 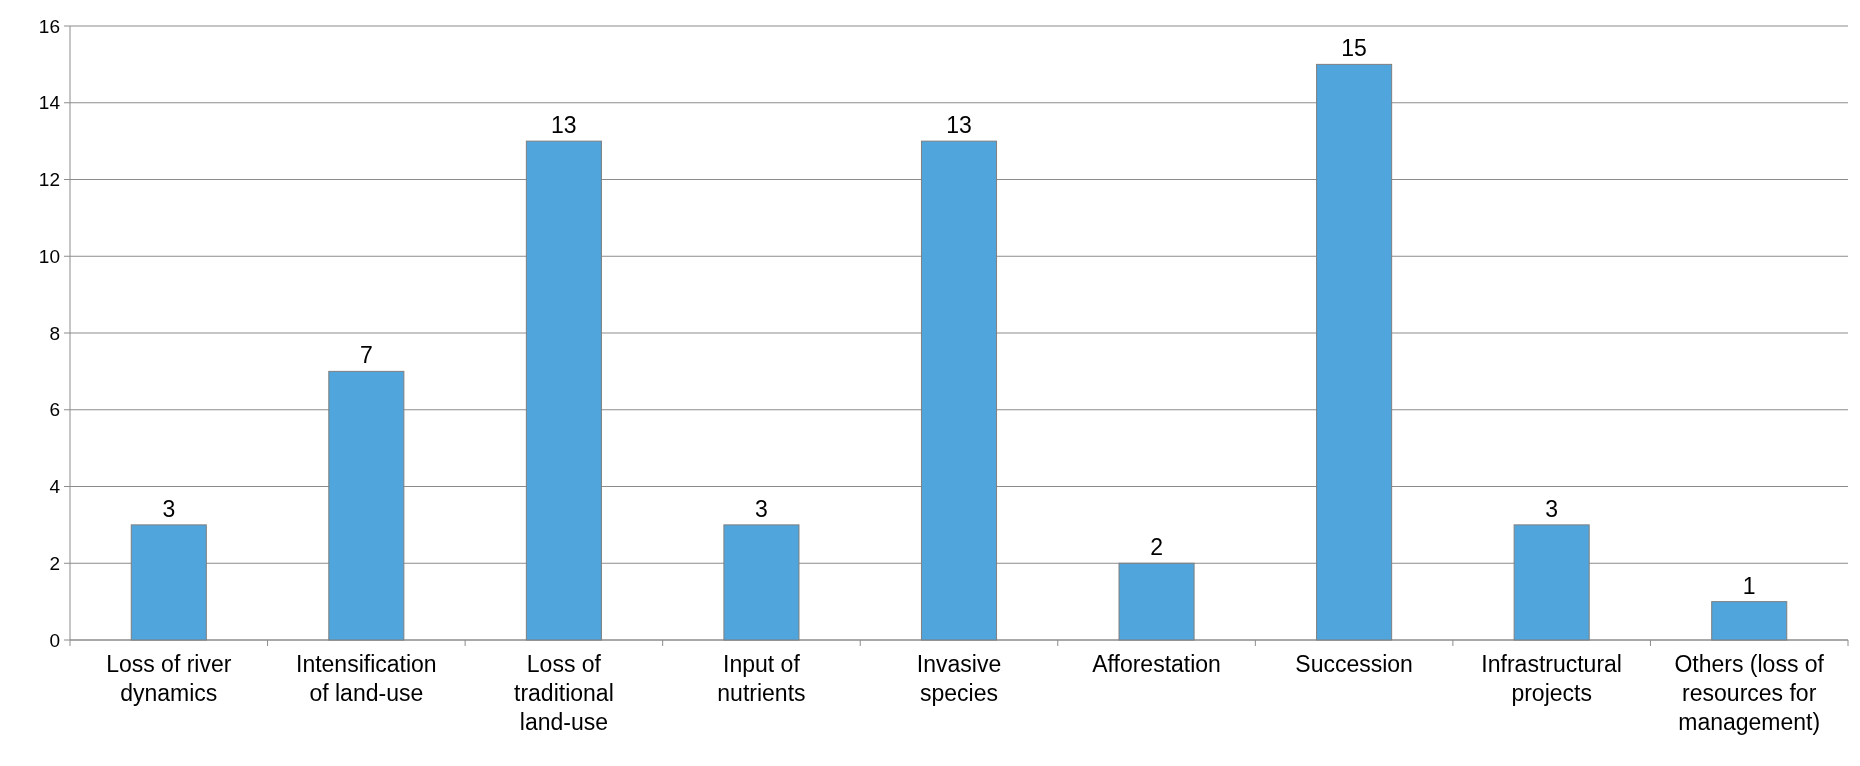 What do you see at coordinates (55, 487) in the screenshot?
I see `y-tick-label: 4` at bounding box center [55, 487].